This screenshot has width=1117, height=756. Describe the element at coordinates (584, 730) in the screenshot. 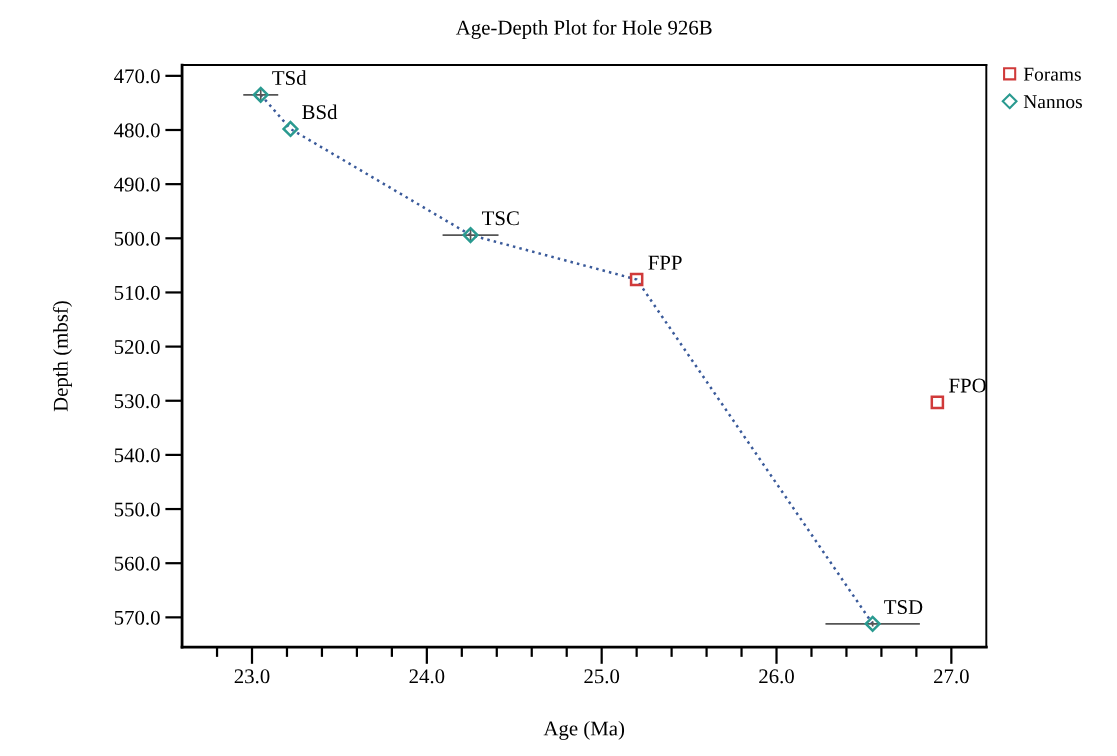

I see `x-axis-title: Age (Ma)` at that location.